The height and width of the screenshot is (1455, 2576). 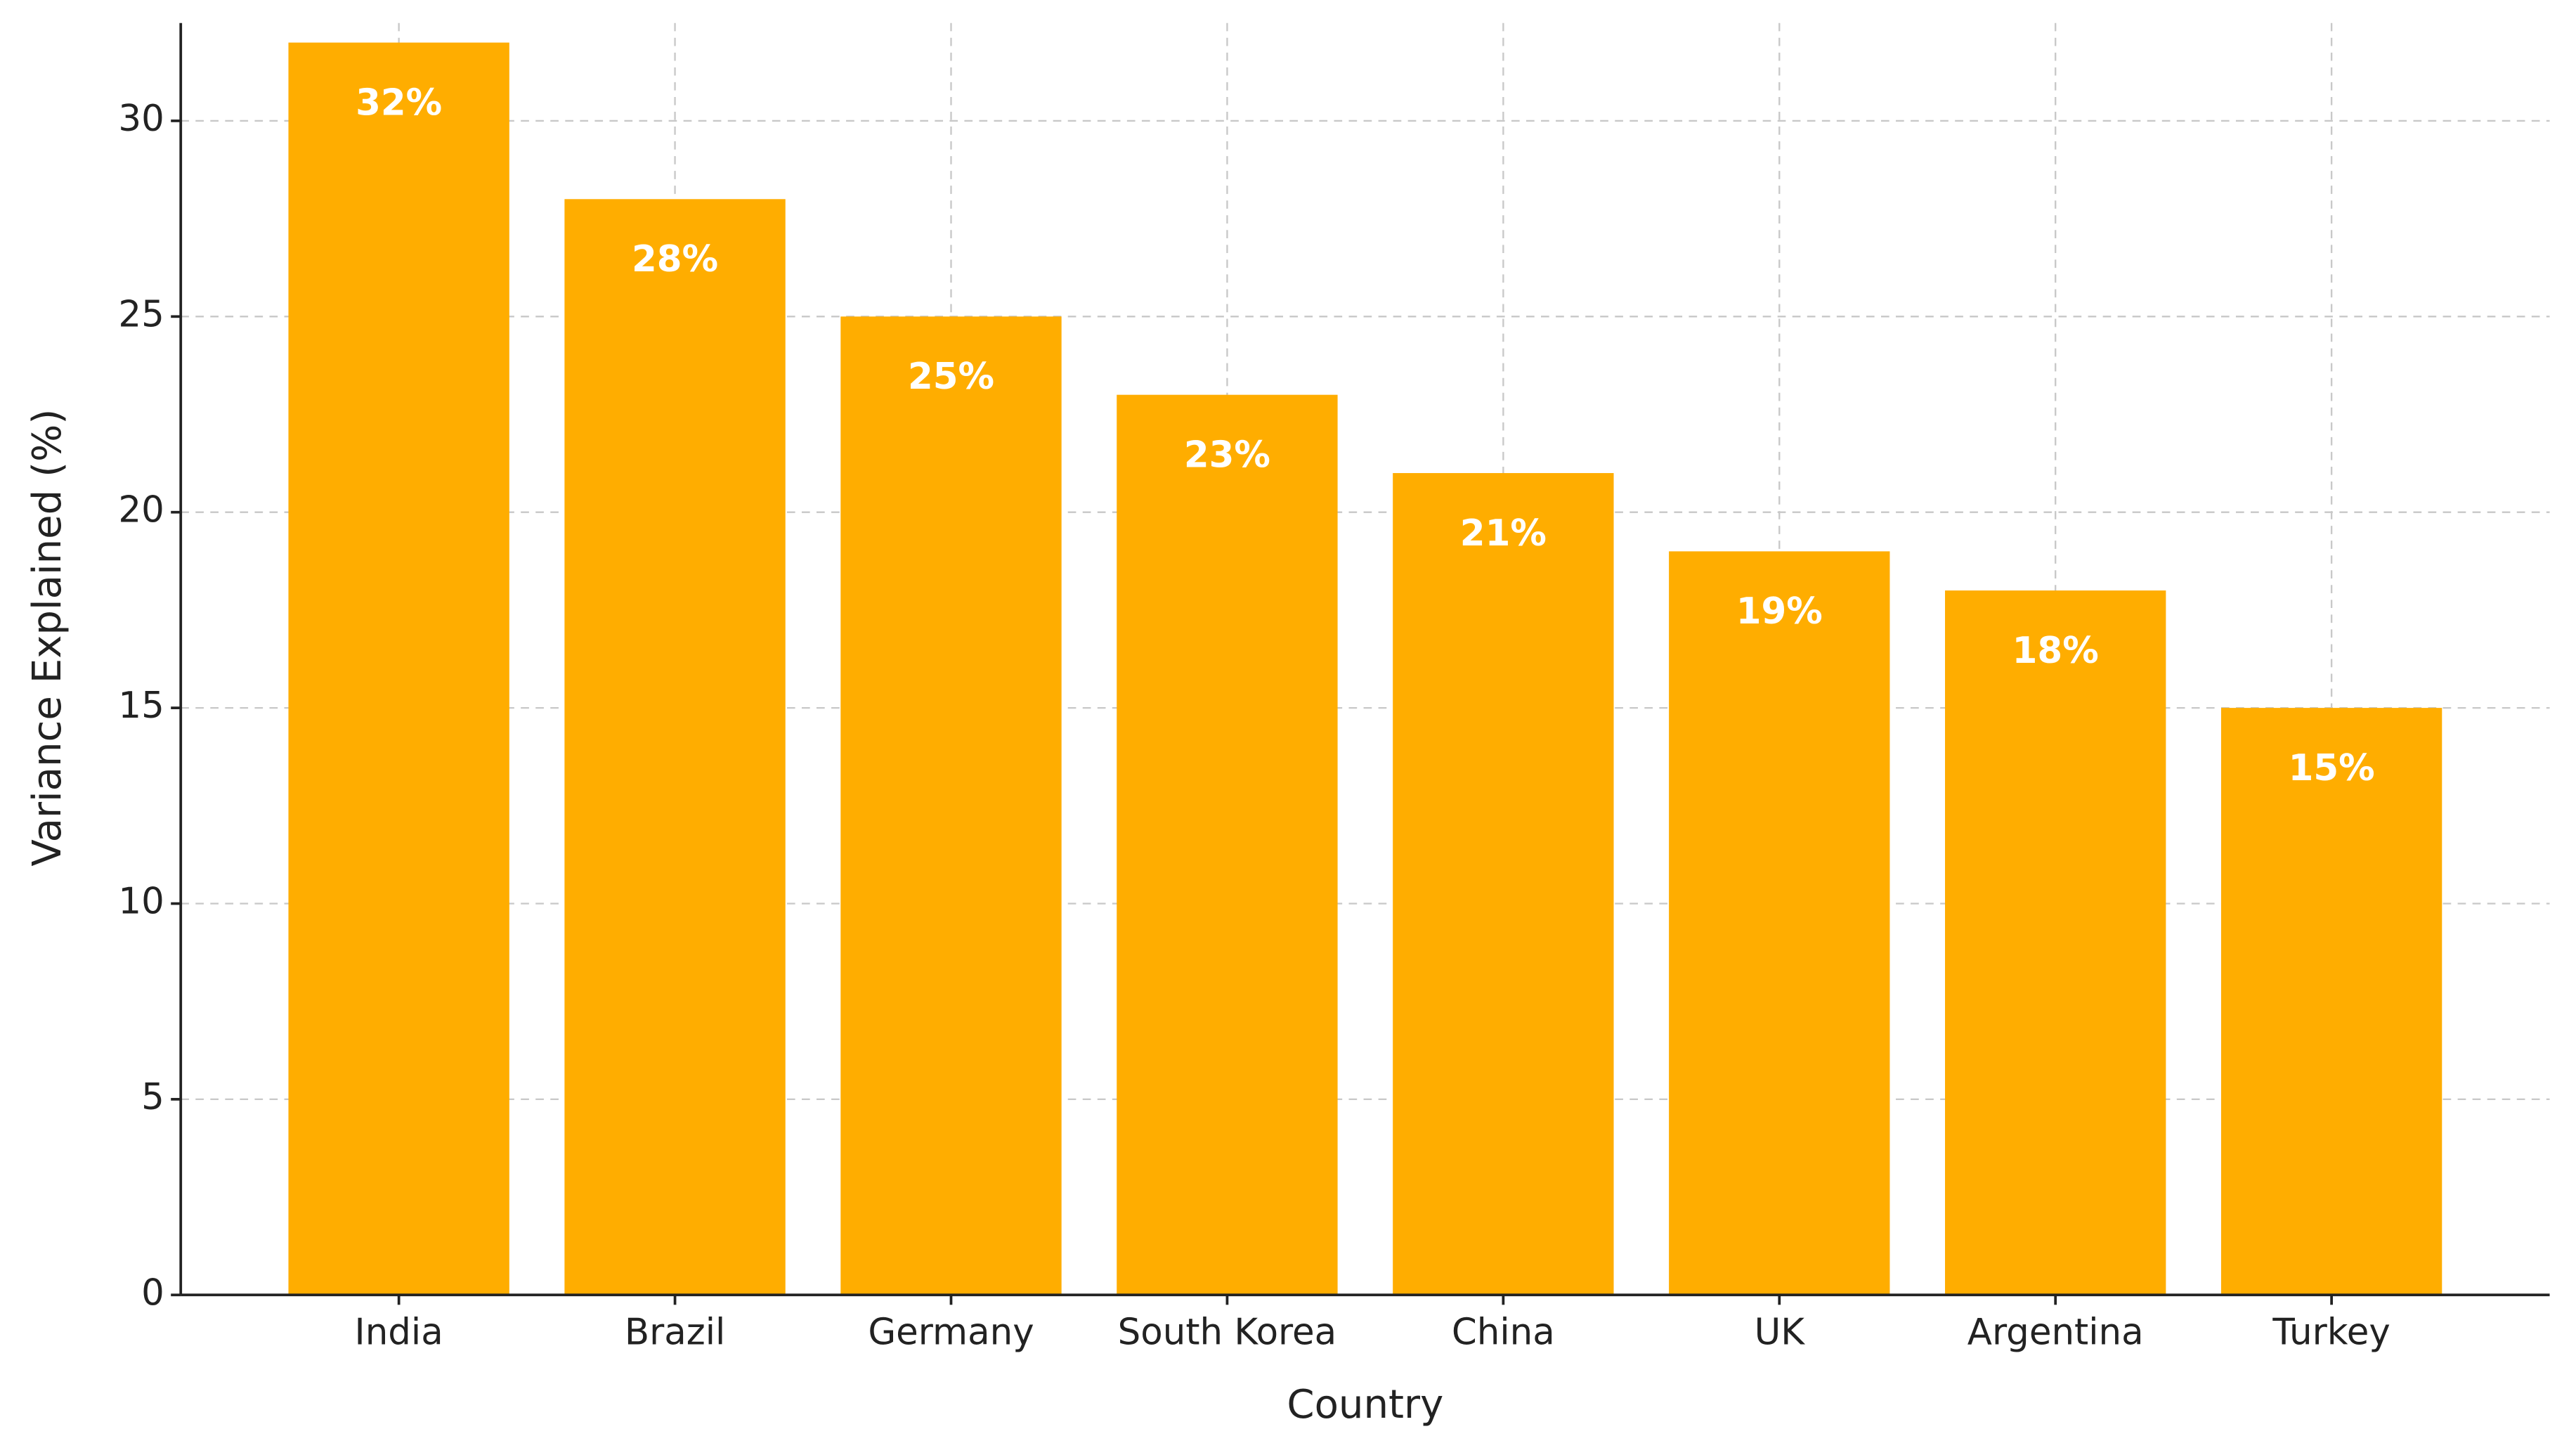 I want to click on y-tick-label: 20, so click(x=141, y=510).